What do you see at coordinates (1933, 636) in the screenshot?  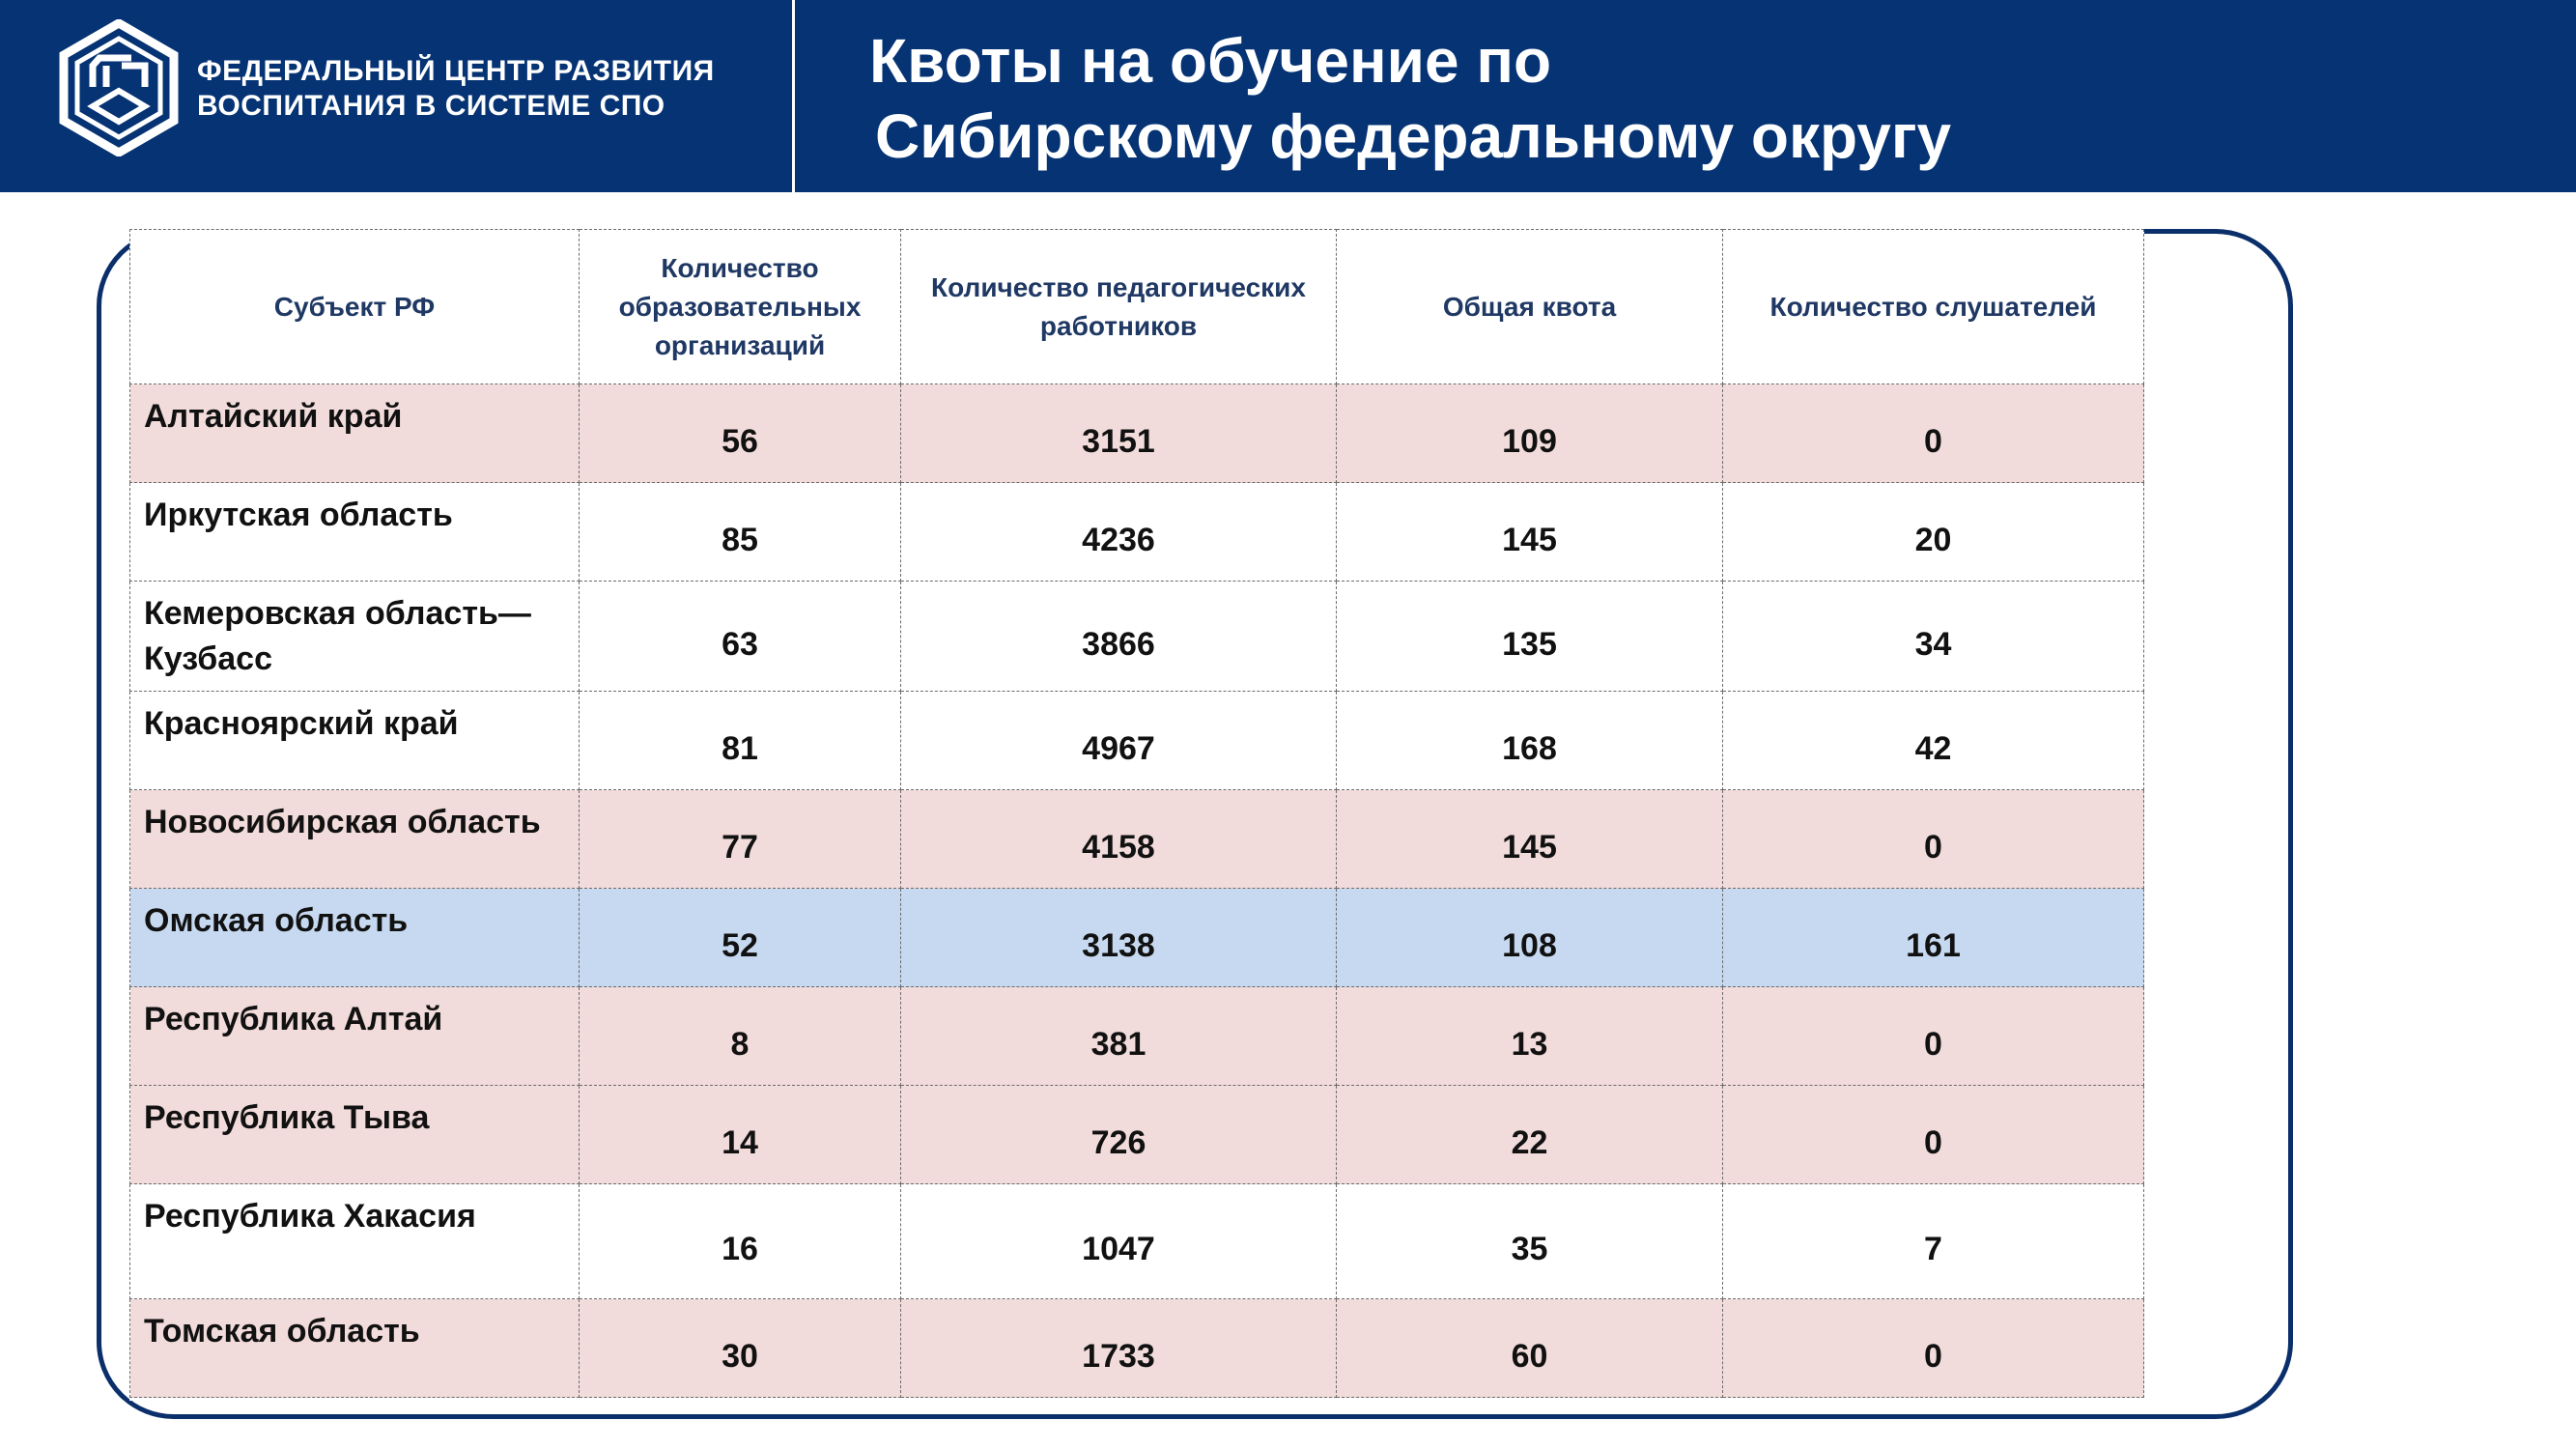 I see `listeners-count: 34` at bounding box center [1933, 636].